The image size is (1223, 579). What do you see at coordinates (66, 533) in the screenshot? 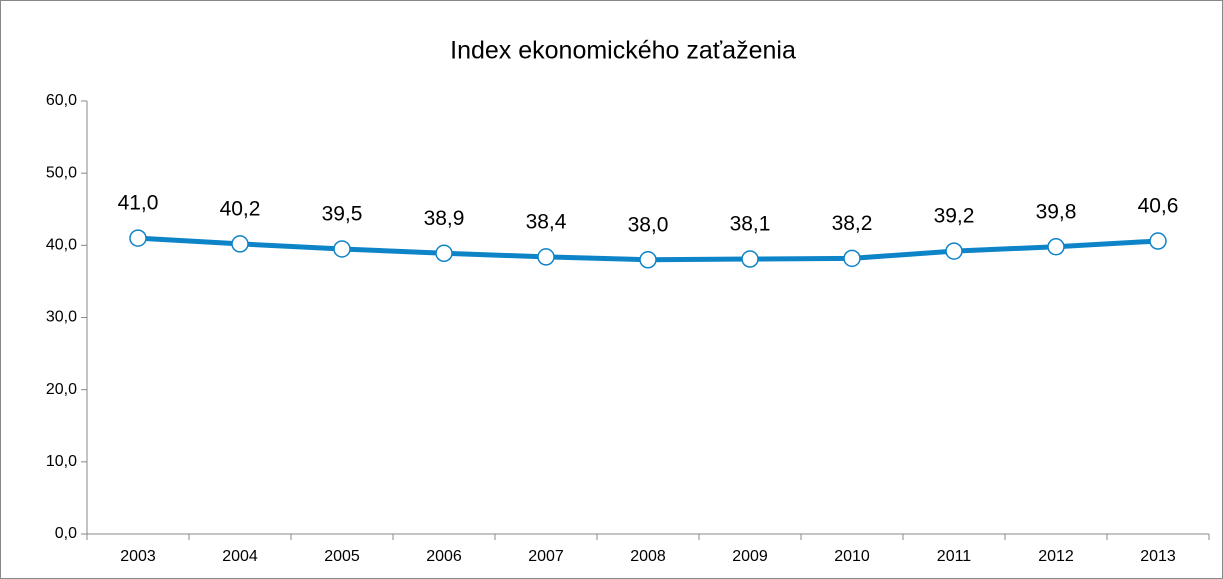
I see `y-tick-label: 0,0` at bounding box center [66, 533].